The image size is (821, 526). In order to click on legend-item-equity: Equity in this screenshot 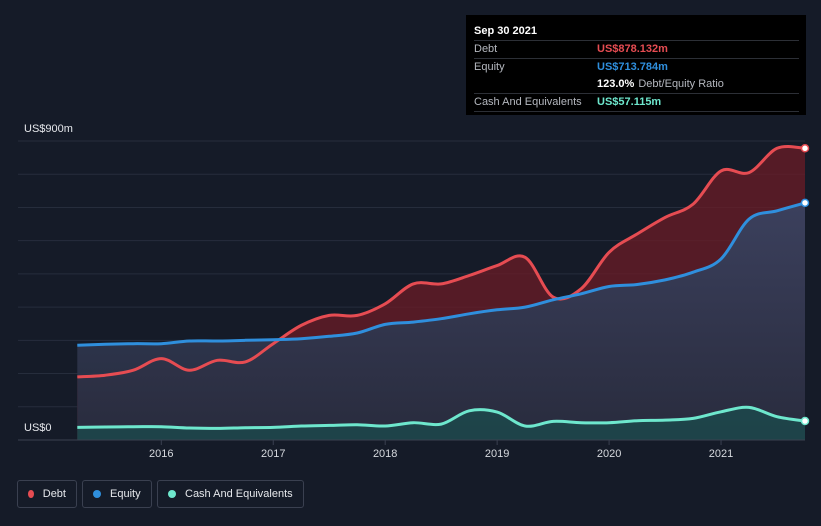, I will do `click(117, 494)`.